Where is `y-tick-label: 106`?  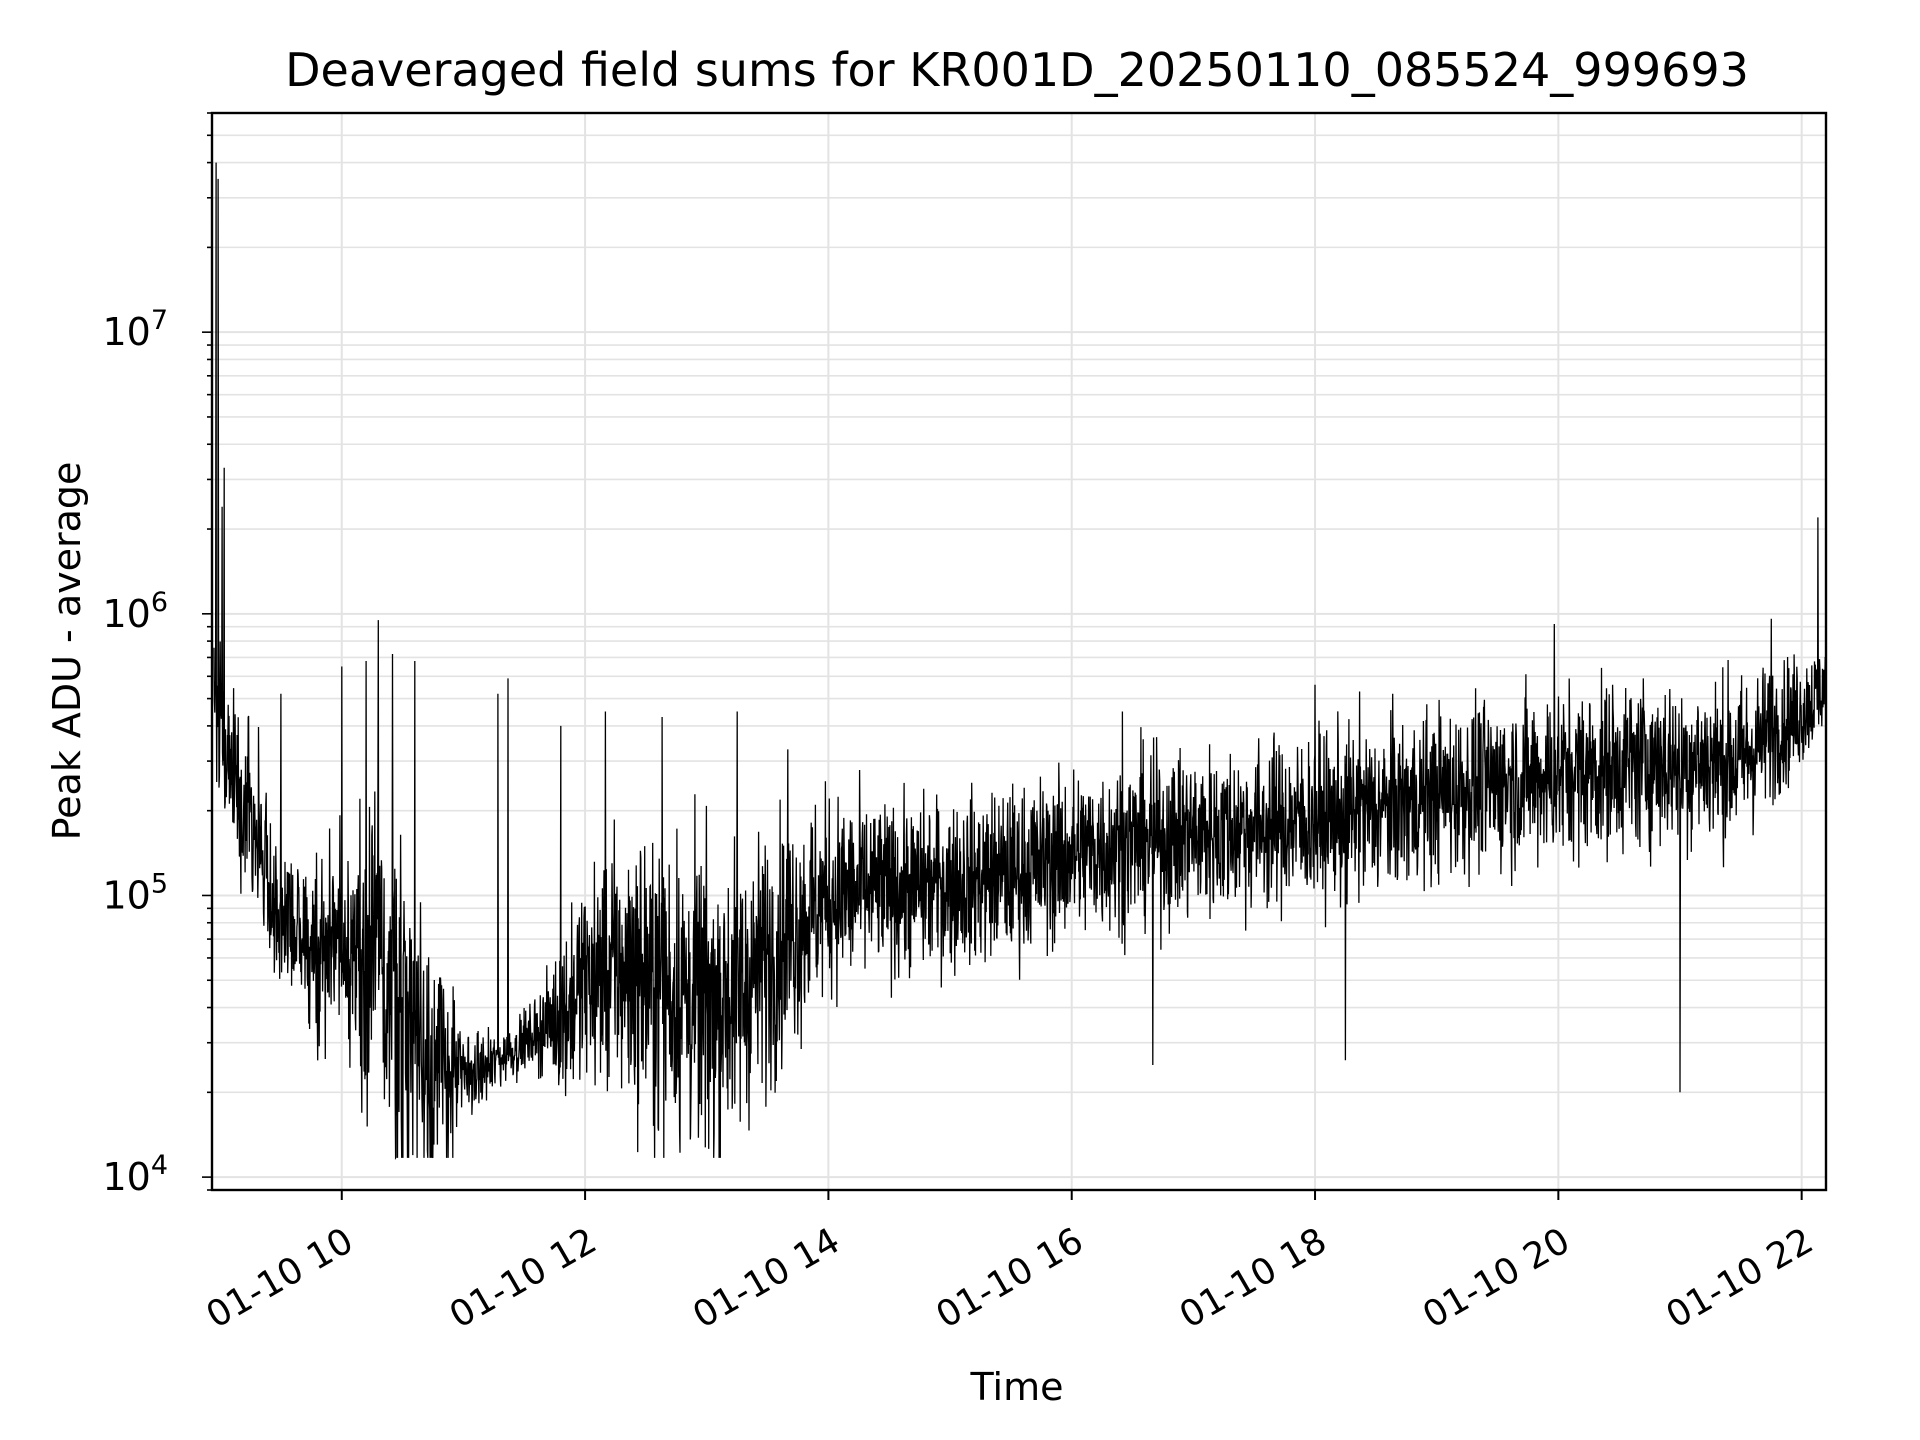
y-tick-label: 106 is located at coordinates (135, 611).